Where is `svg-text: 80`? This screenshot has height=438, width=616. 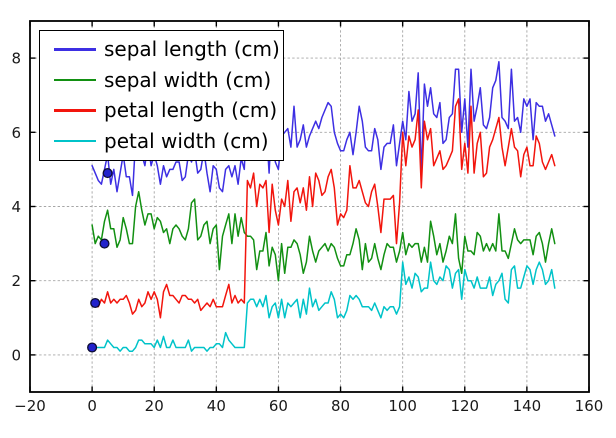
svg-text: 80 is located at coordinates (340, 406).